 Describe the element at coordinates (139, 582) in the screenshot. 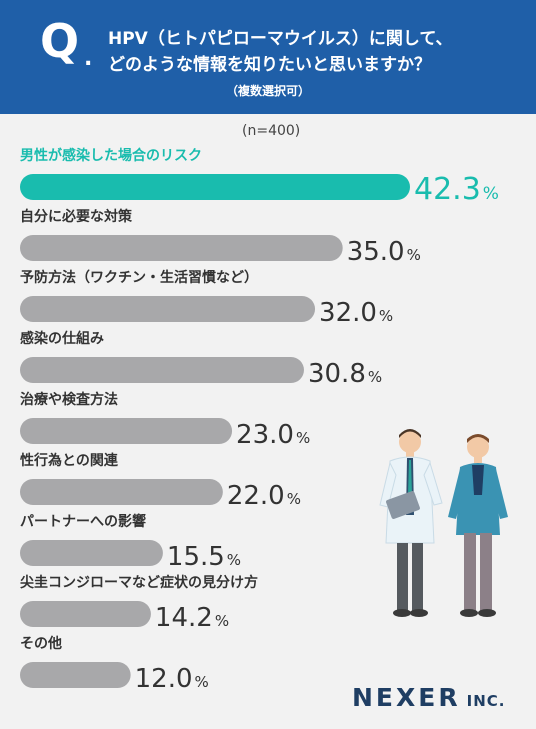

I see `category-label: 尖圭コンジローマなど症状の見分け方` at that location.